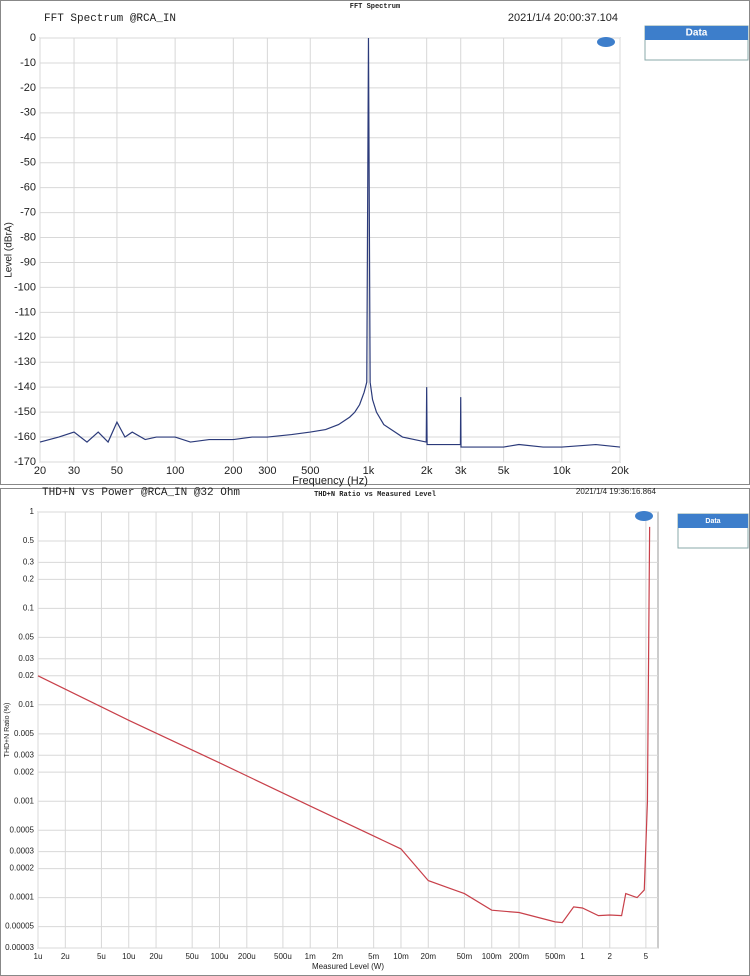 The height and width of the screenshot is (976, 750). What do you see at coordinates (110, 19) in the screenshot?
I see `chart-heading: FFT Spectrum @RCA_IN` at bounding box center [110, 19].